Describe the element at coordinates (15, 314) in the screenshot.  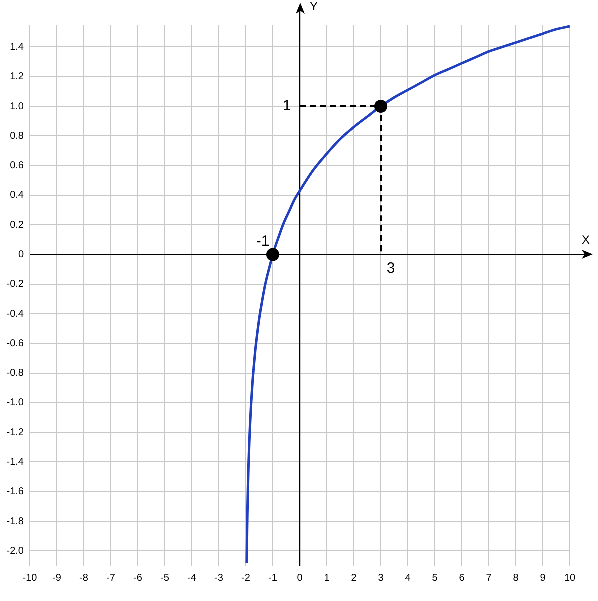
I see `y-tick-label: -0.4` at that location.